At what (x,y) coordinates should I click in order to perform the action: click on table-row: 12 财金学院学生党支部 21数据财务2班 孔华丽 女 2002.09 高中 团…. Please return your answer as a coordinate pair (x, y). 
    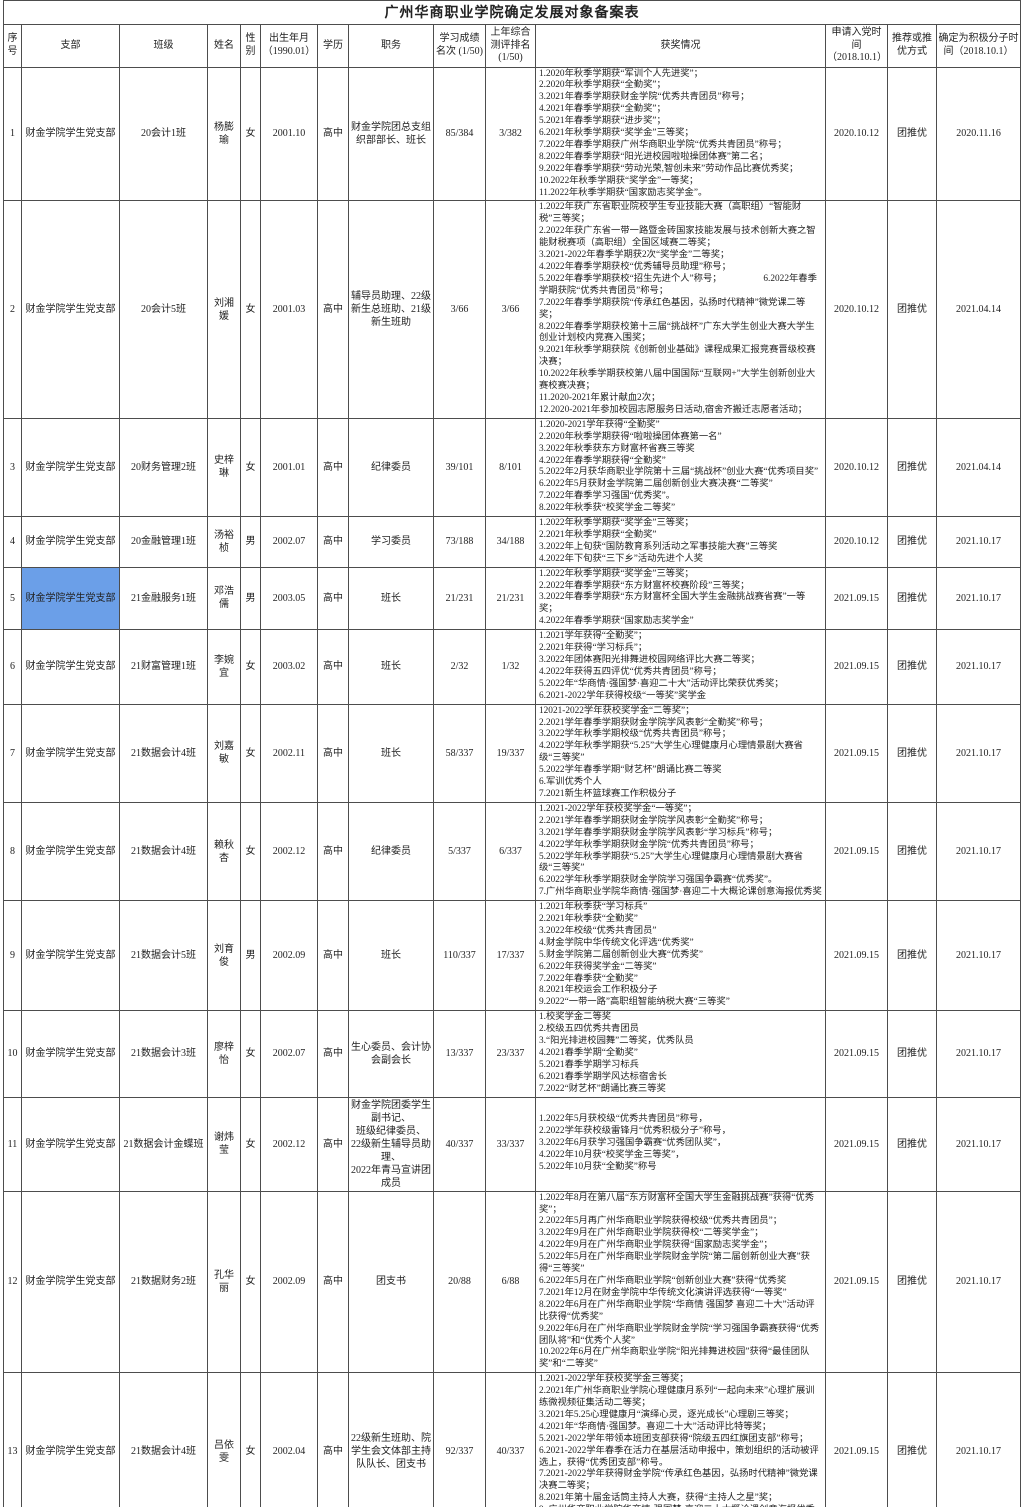
    Looking at the image, I should click on (512, 1282).